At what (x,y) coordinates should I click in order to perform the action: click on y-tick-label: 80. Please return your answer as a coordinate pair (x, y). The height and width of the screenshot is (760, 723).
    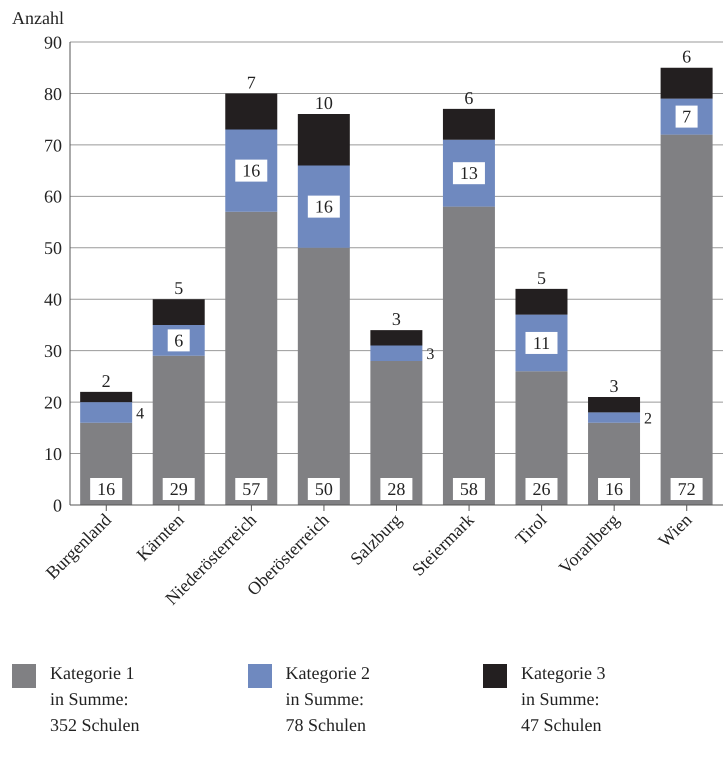
    Looking at the image, I should click on (53, 94).